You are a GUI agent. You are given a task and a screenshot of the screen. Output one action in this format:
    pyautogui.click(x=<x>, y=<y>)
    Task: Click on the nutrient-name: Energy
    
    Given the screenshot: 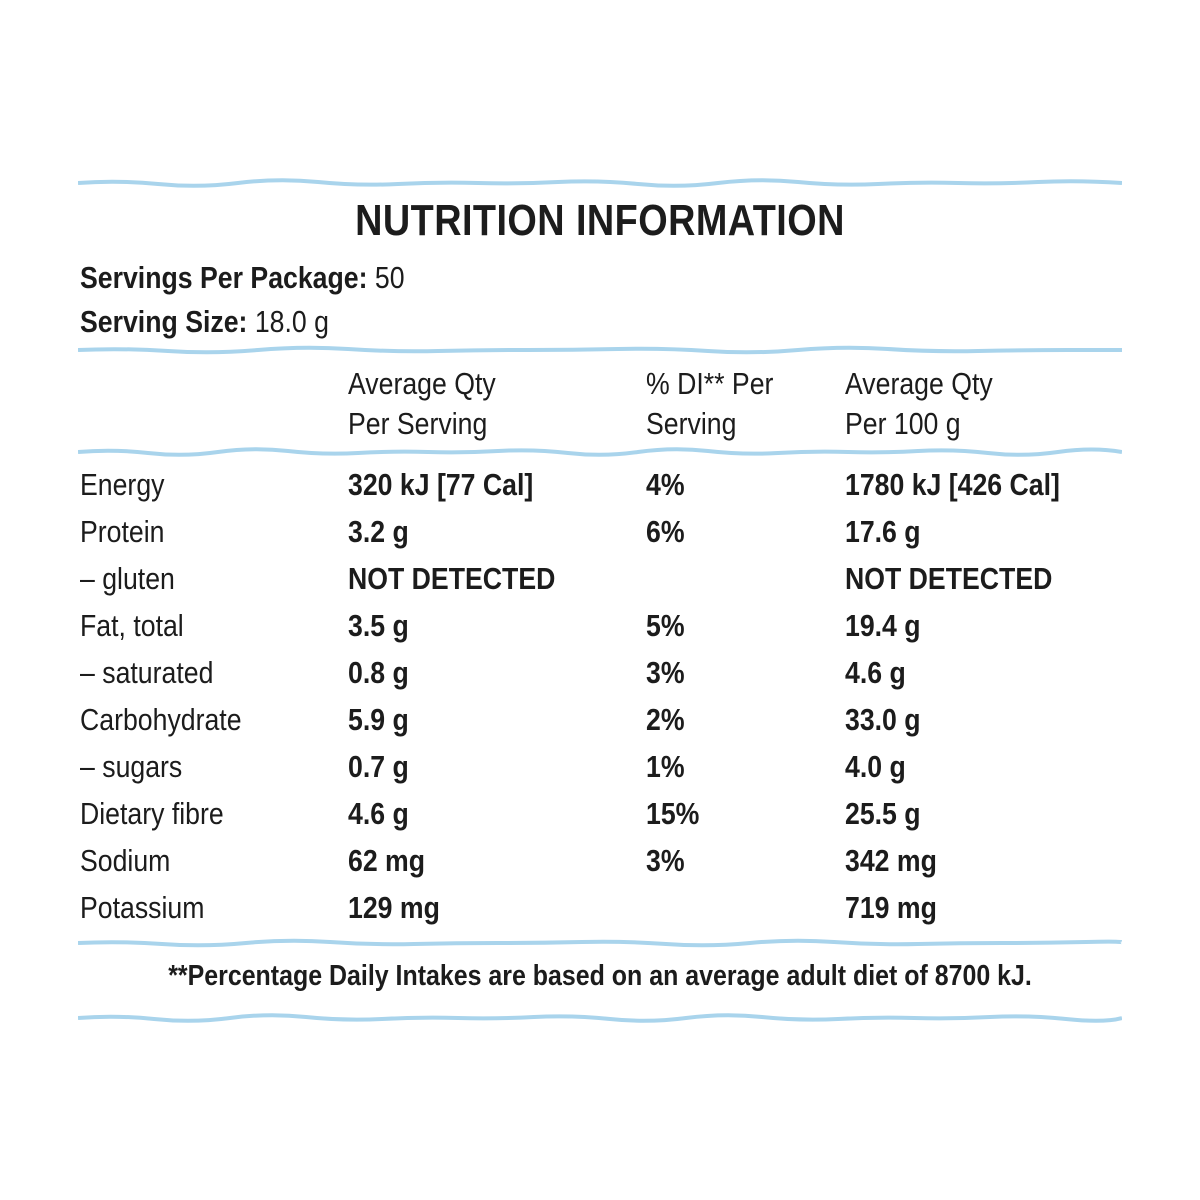 What is the action you would take?
    pyautogui.click(x=122, y=484)
    